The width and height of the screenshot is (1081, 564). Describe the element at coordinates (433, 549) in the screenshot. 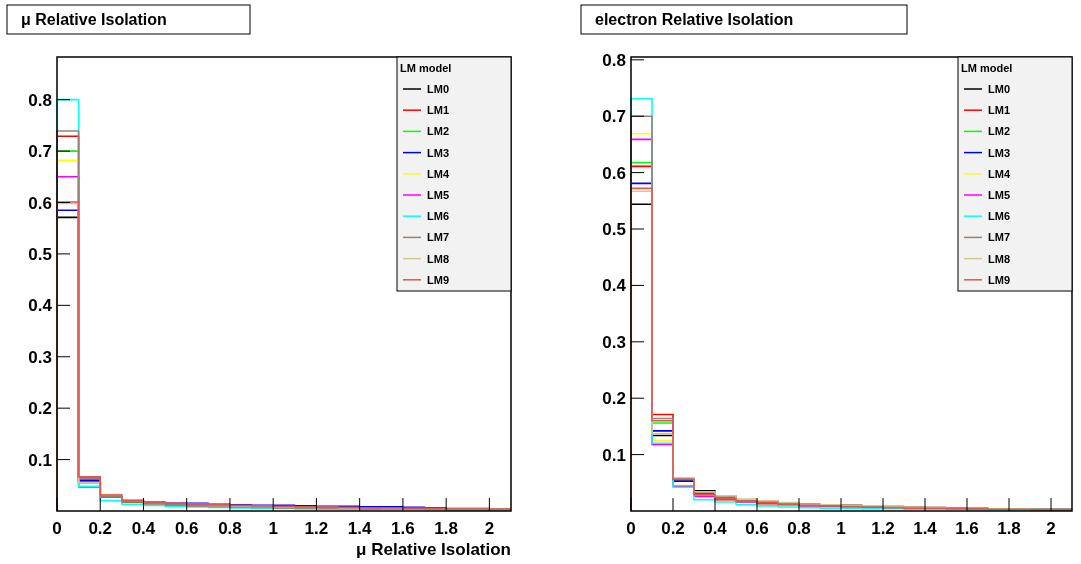

I see `x-axis-title: μ Relative Isolation` at that location.